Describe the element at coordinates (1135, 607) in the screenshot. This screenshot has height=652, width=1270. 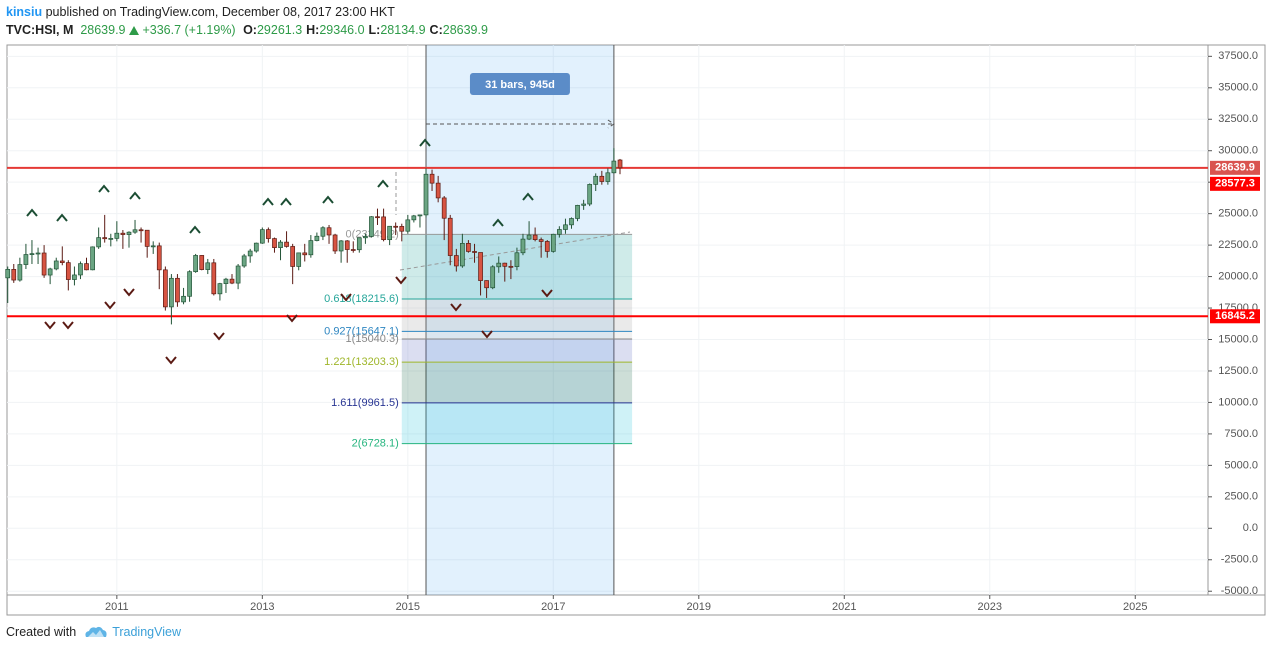
I see `x-tick-label: 2025` at that location.